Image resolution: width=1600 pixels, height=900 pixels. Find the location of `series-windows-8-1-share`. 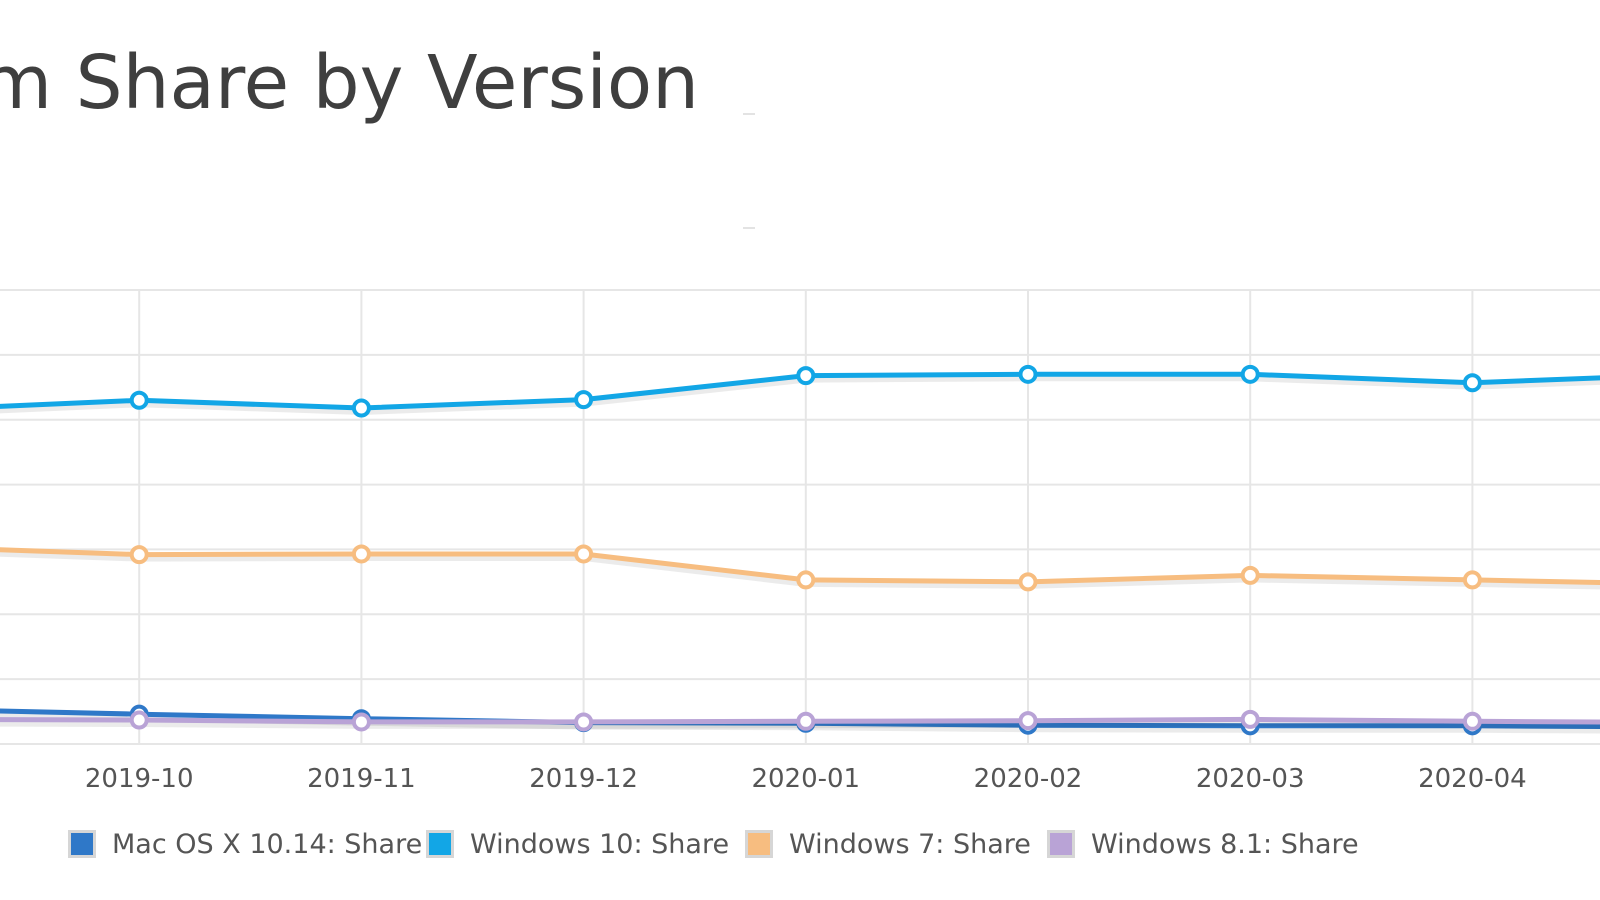

series-windows-8-1-share is located at coordinates (800, 720).